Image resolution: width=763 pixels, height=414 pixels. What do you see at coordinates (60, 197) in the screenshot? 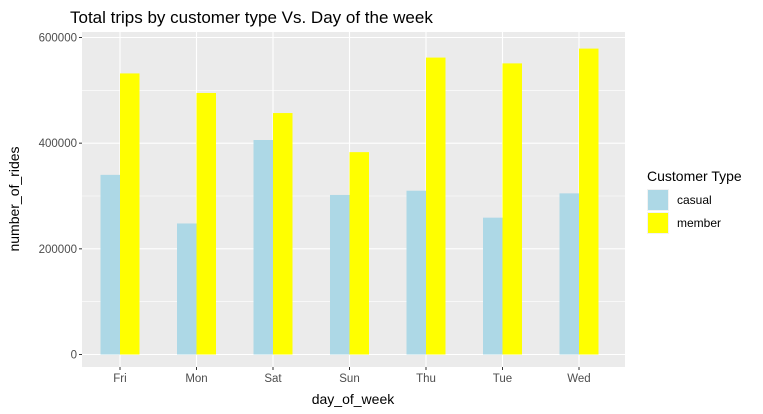
I see `y-axis-ticks: 0 200000 400000 600000` at bounding box center [60, 197].